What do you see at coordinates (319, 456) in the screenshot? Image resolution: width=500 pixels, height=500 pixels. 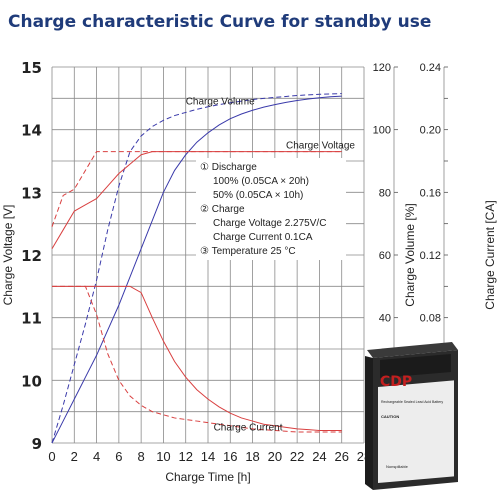 I see `x-tick-label: 24` at bounding box center [319, 456].